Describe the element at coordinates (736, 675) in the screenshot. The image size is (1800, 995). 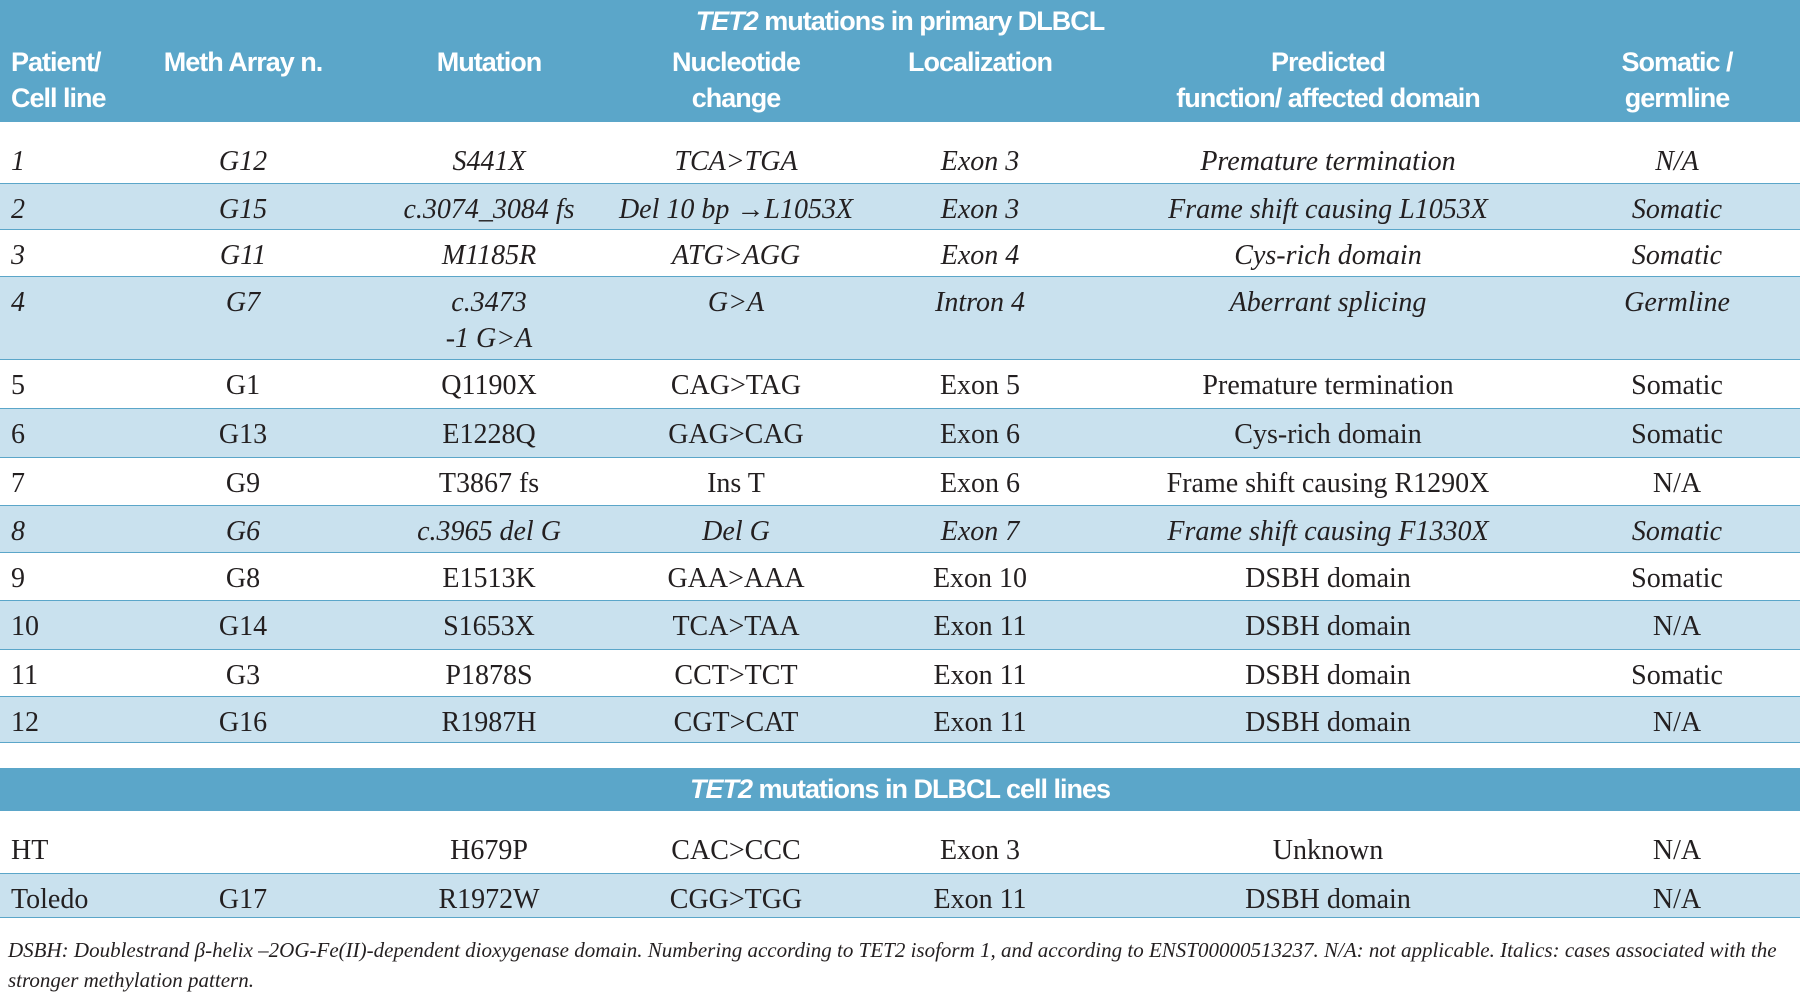
I see `cell-nucleotide-change: CCT>TCT` at that location.